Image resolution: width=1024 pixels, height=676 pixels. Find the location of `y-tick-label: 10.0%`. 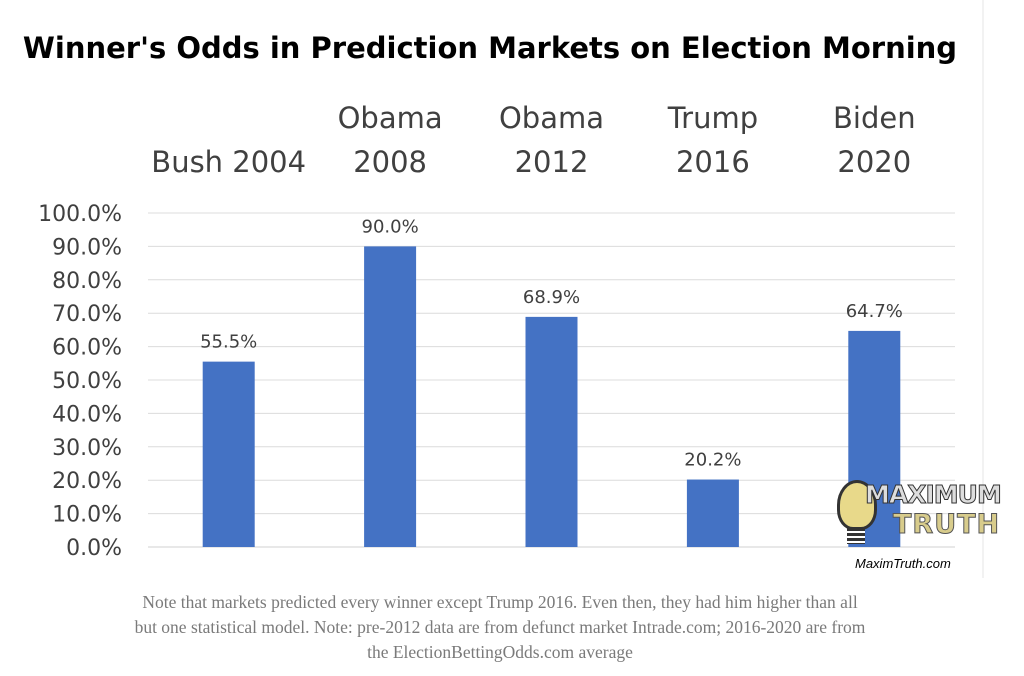

y-tick-label: 10.0% is located at coordinates (87, 515).